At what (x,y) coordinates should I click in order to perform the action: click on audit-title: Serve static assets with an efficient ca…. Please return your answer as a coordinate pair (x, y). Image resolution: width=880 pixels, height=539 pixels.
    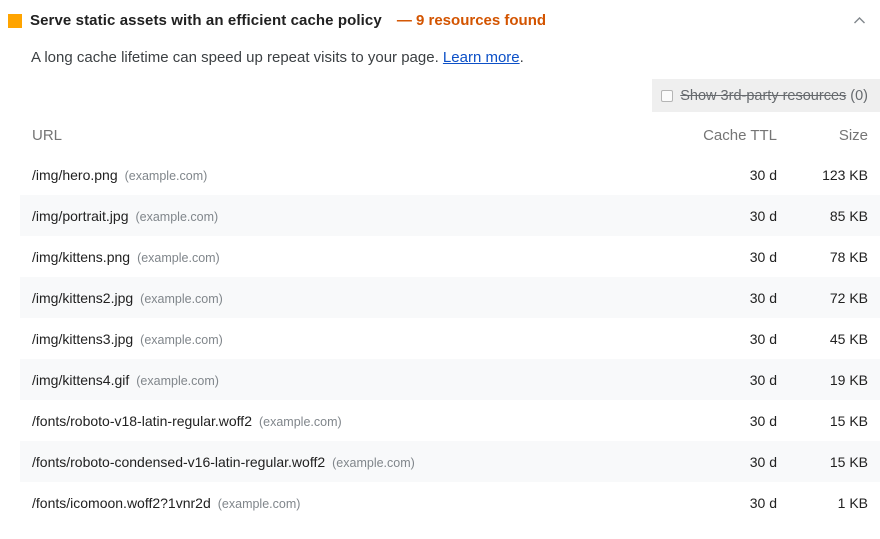
    Looking at the image, I should click on (206, 20).